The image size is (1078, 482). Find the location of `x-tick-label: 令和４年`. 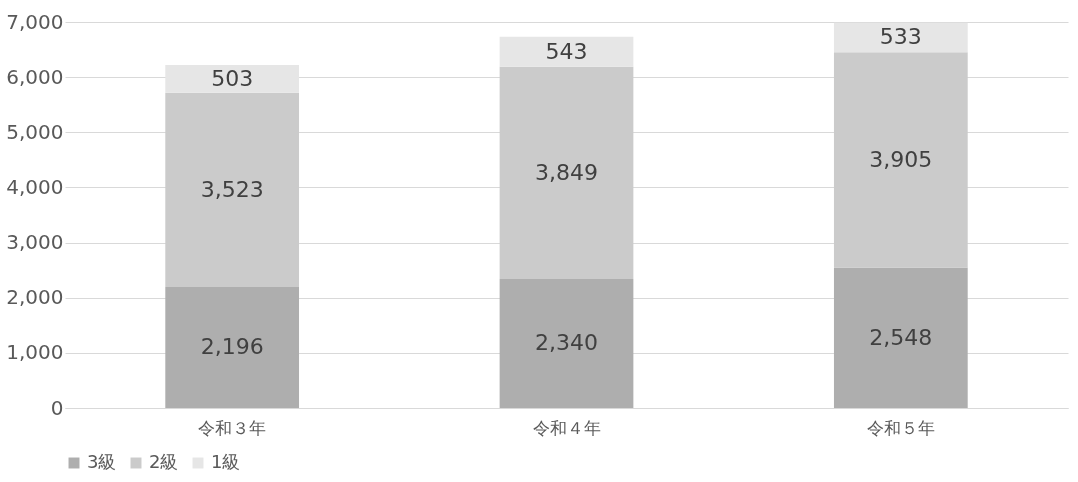

x-tick-label: 令和４年 is located at coordinates (566, 427).